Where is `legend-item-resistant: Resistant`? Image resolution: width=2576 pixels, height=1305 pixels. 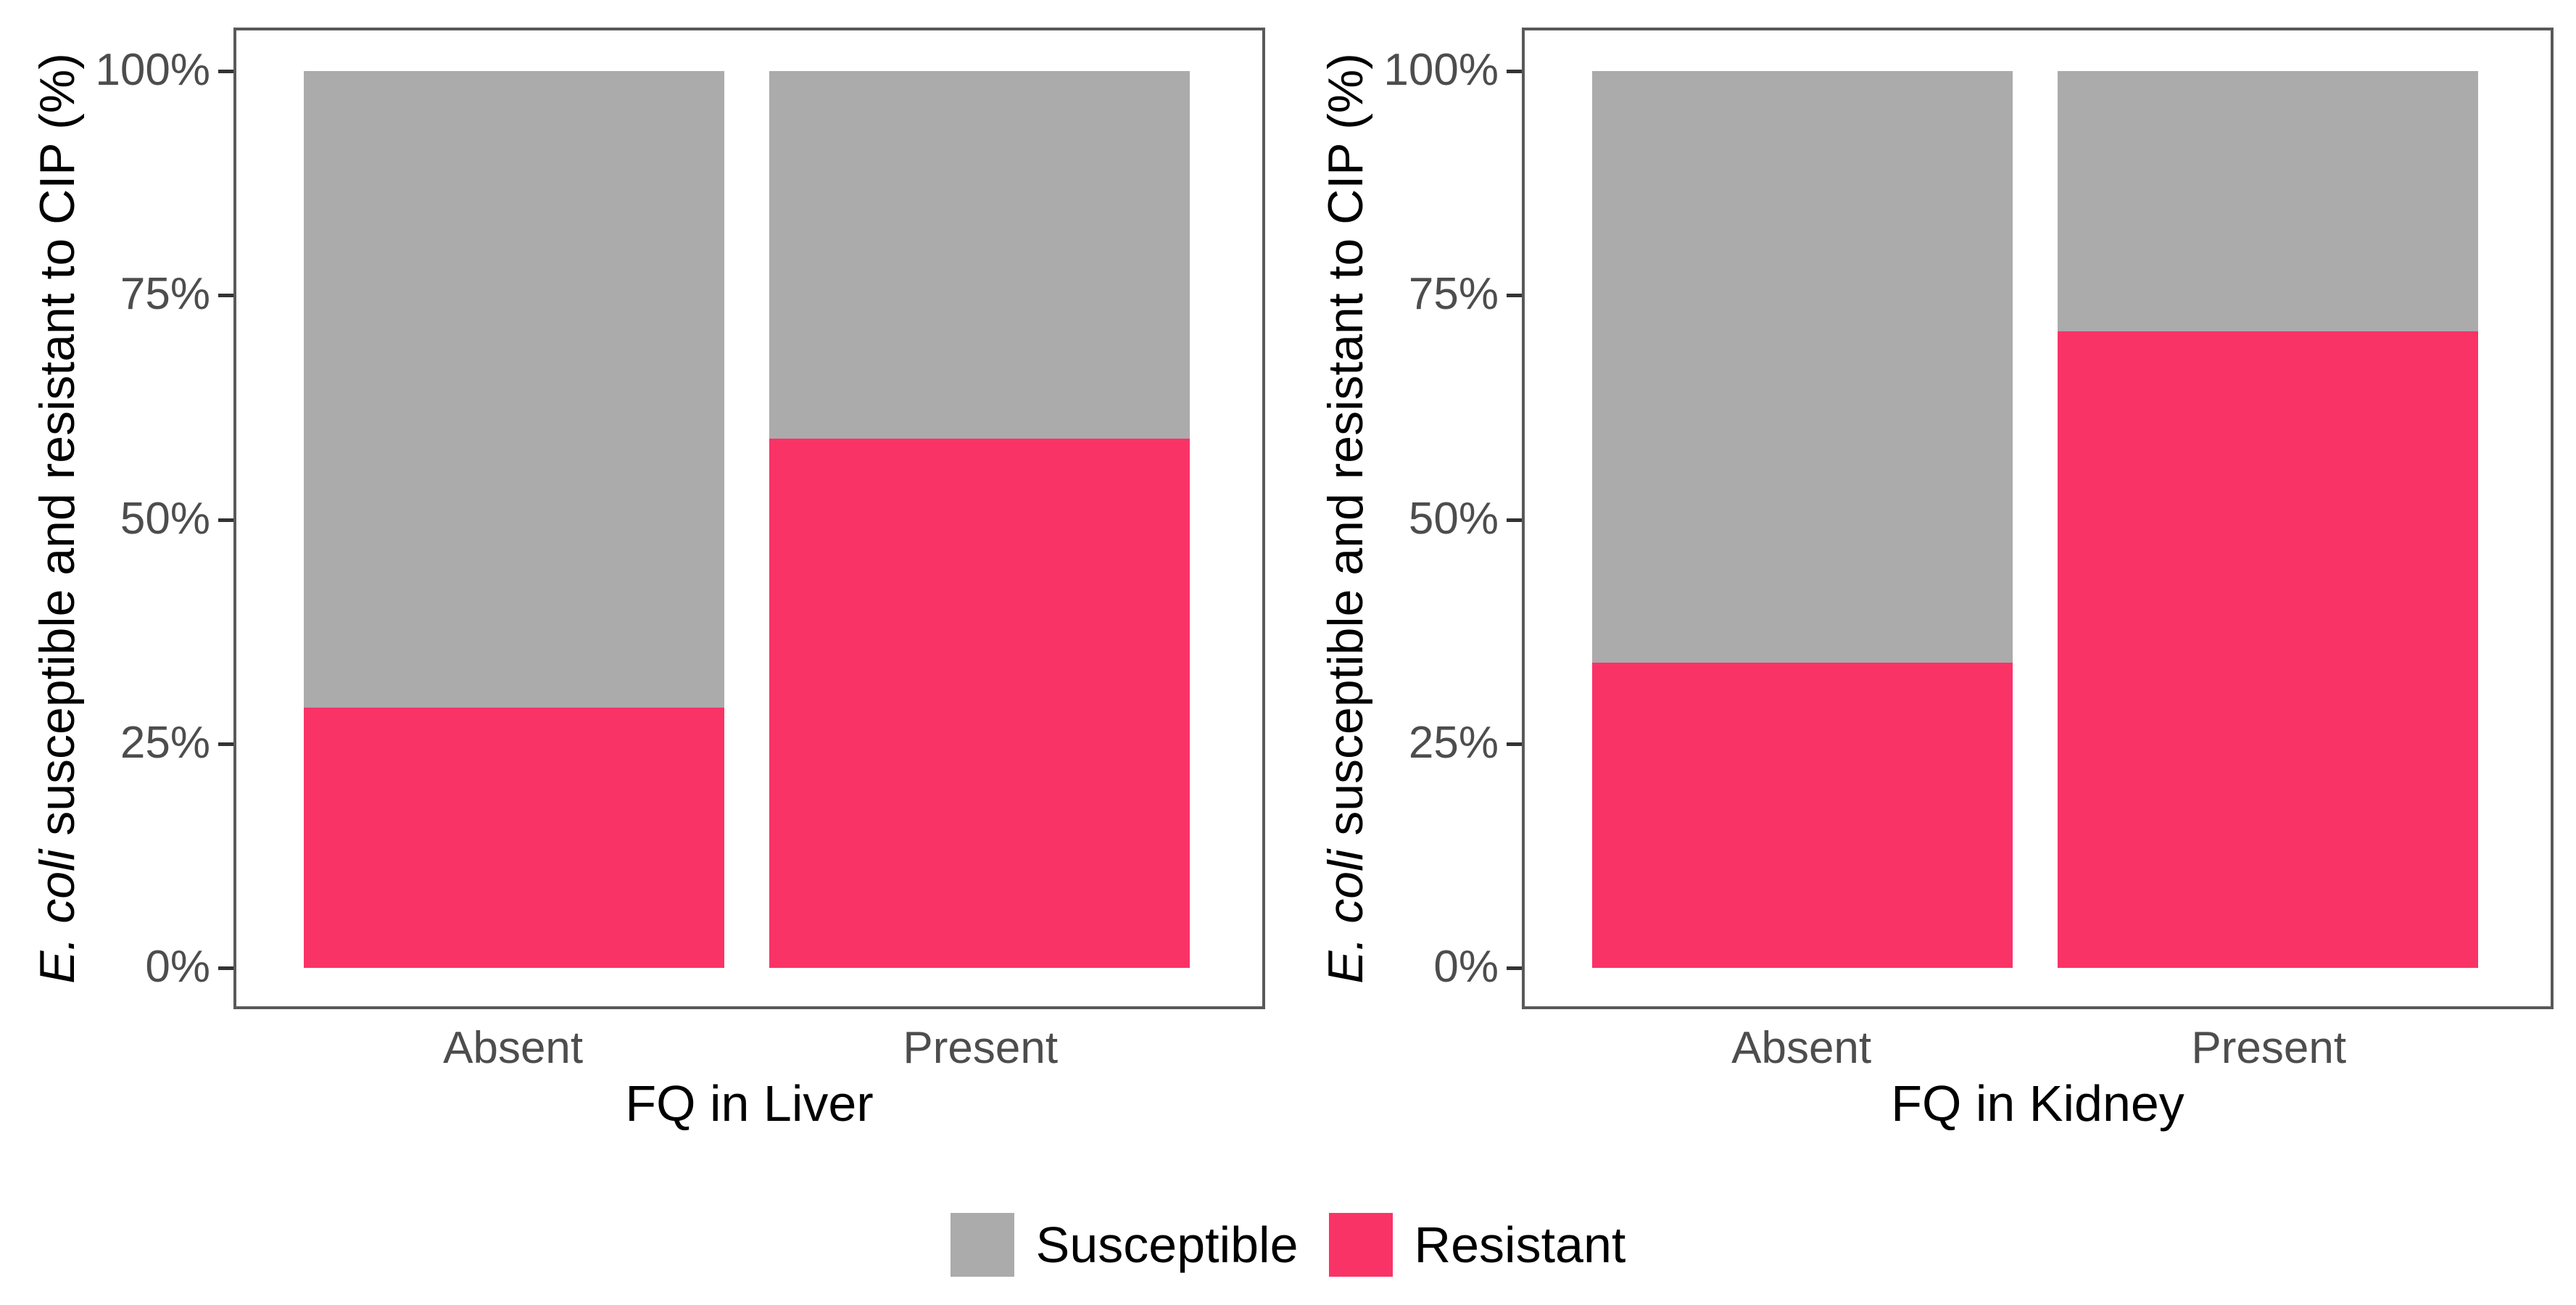
legend-item-resistant: Resistant is located at coordinates (1477, 1245).